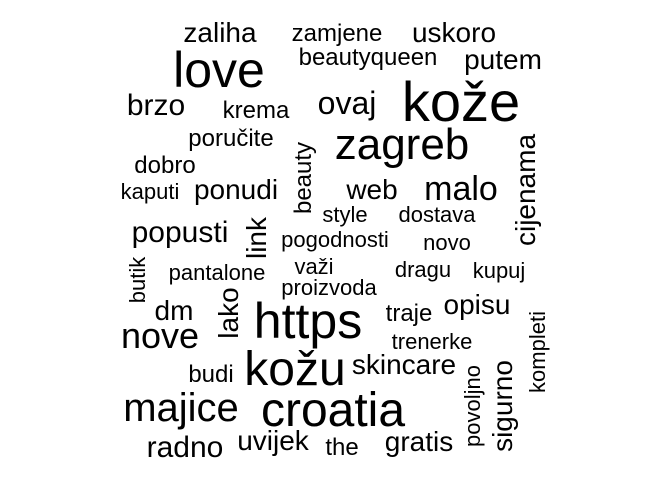 The width and height of the screenshot is (672, 480). I want to click on word-22: link, so click(256, 238).